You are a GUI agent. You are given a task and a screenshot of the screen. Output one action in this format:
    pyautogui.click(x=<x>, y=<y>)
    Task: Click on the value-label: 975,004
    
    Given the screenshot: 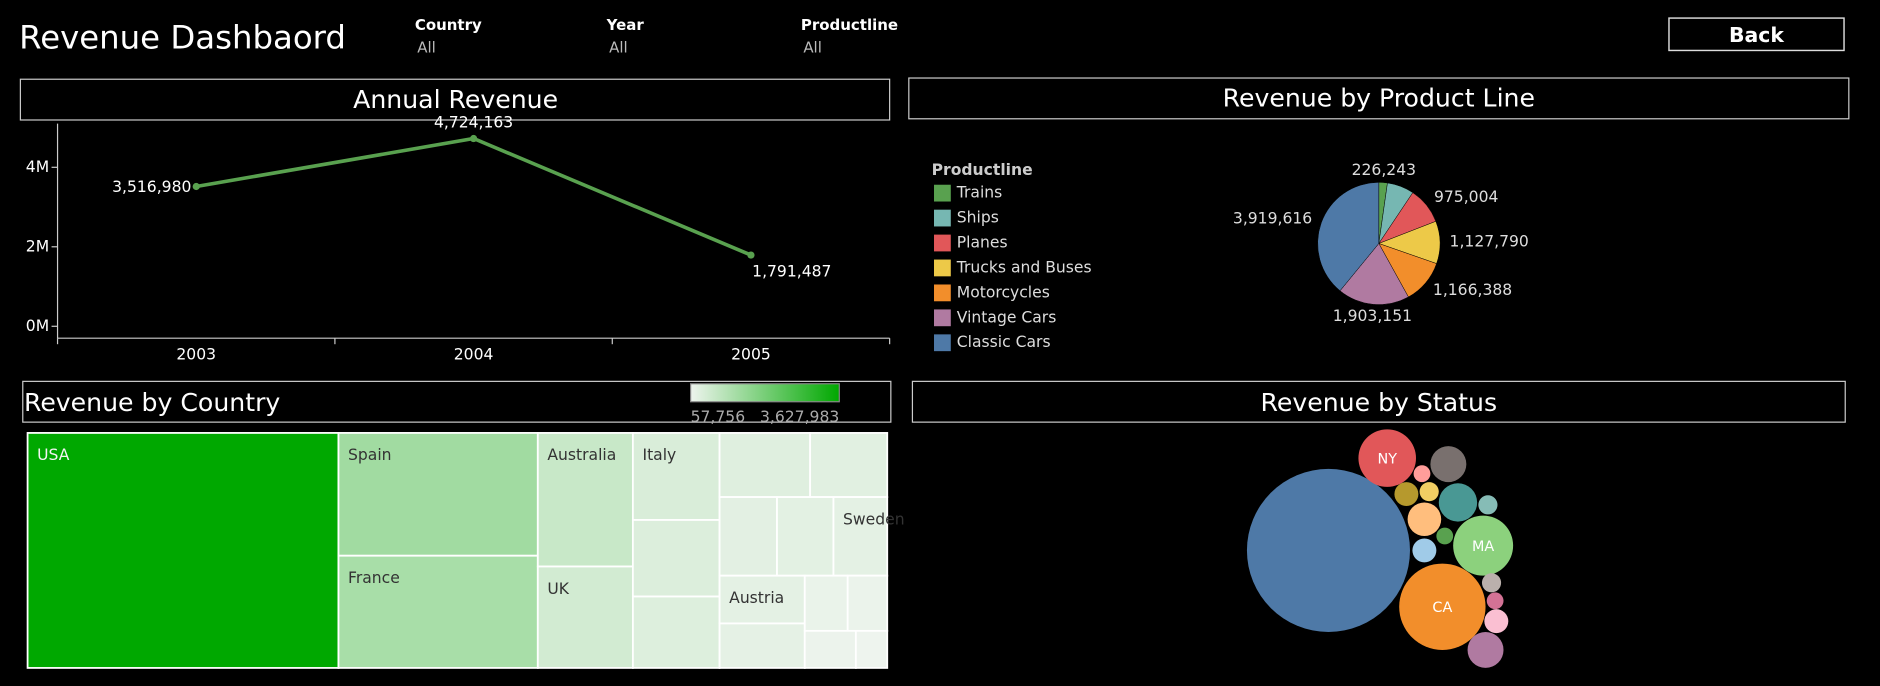 What is the action you would take?
    pyautogui.click(x=1466, y=197)
    